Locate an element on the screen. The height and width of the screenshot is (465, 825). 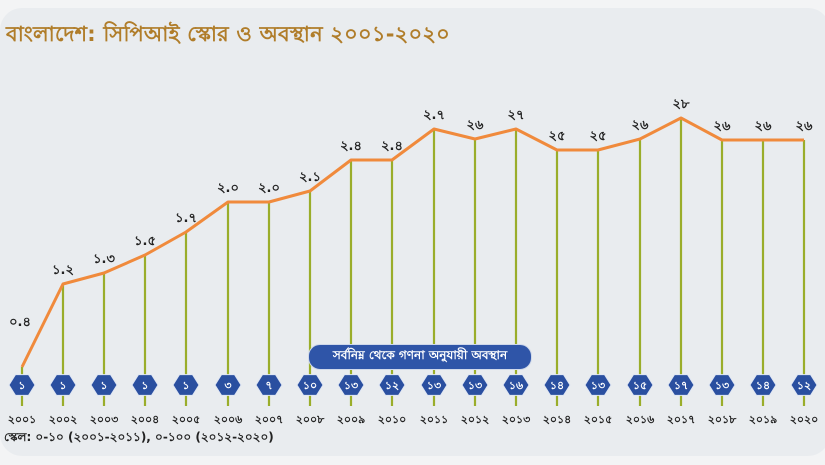
score-label: ১.২ is located at coordinates (63, 270).